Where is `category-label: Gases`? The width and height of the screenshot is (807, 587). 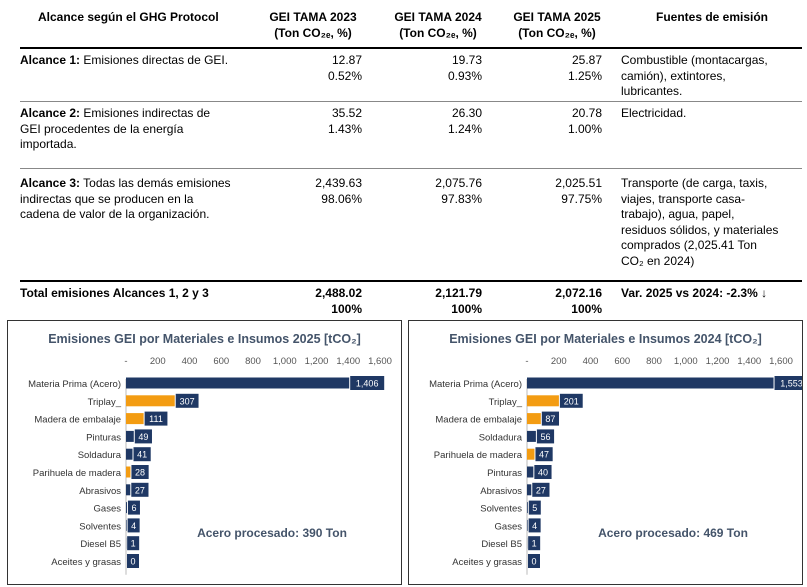 category-label: Gases is located at coordinates (108, 509).